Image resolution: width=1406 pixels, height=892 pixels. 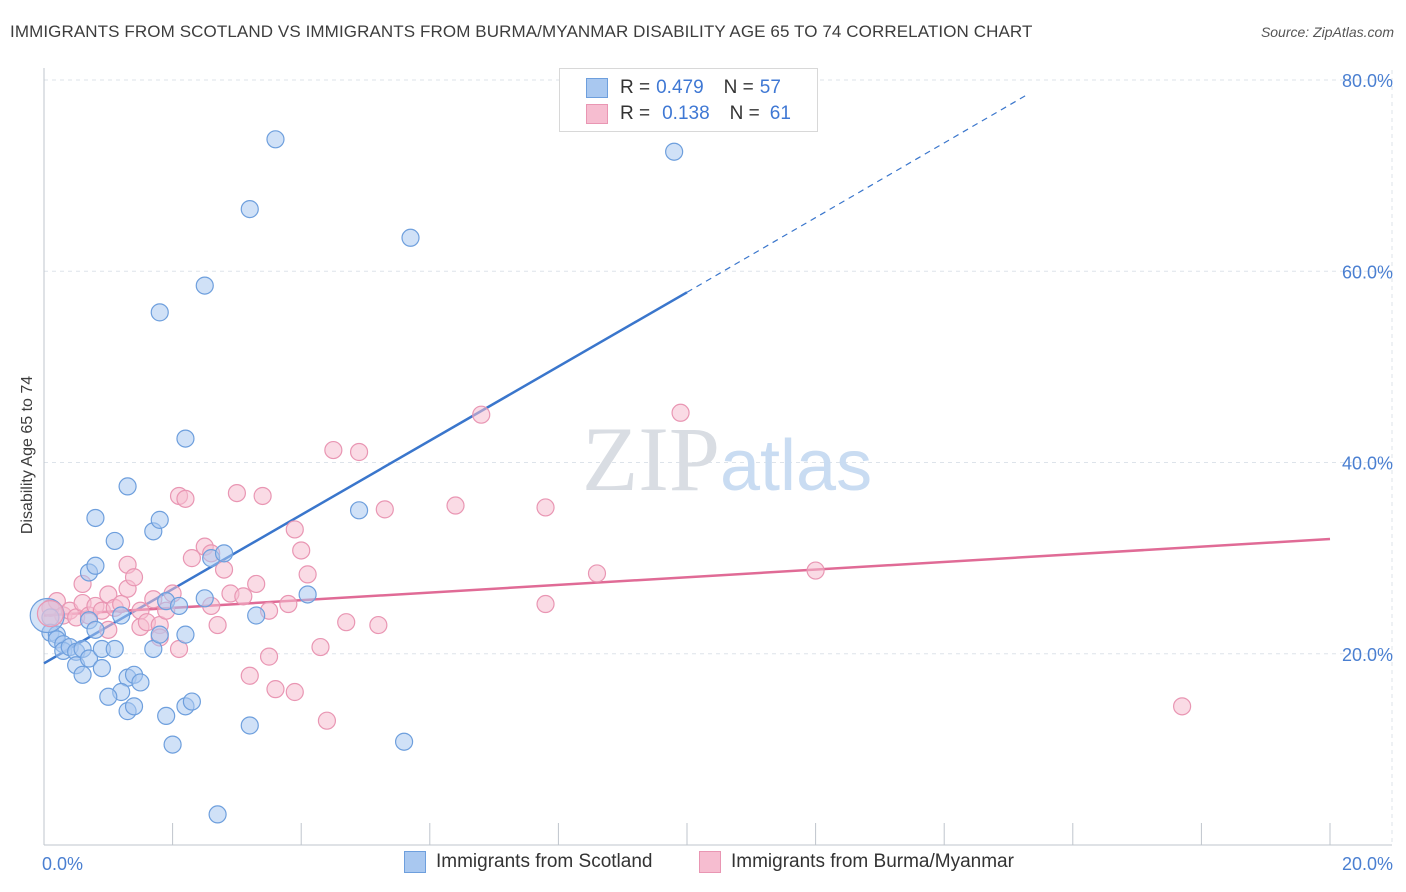 What do you see at coordinates (687, 577) in the screenshot?
I see `trend-line-burma` at bounding box center [687, 577].